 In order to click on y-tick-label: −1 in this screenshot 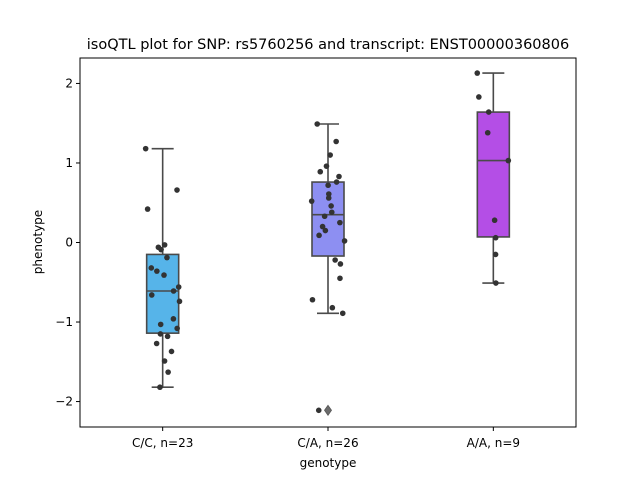, I will do `click(64, 322)`.